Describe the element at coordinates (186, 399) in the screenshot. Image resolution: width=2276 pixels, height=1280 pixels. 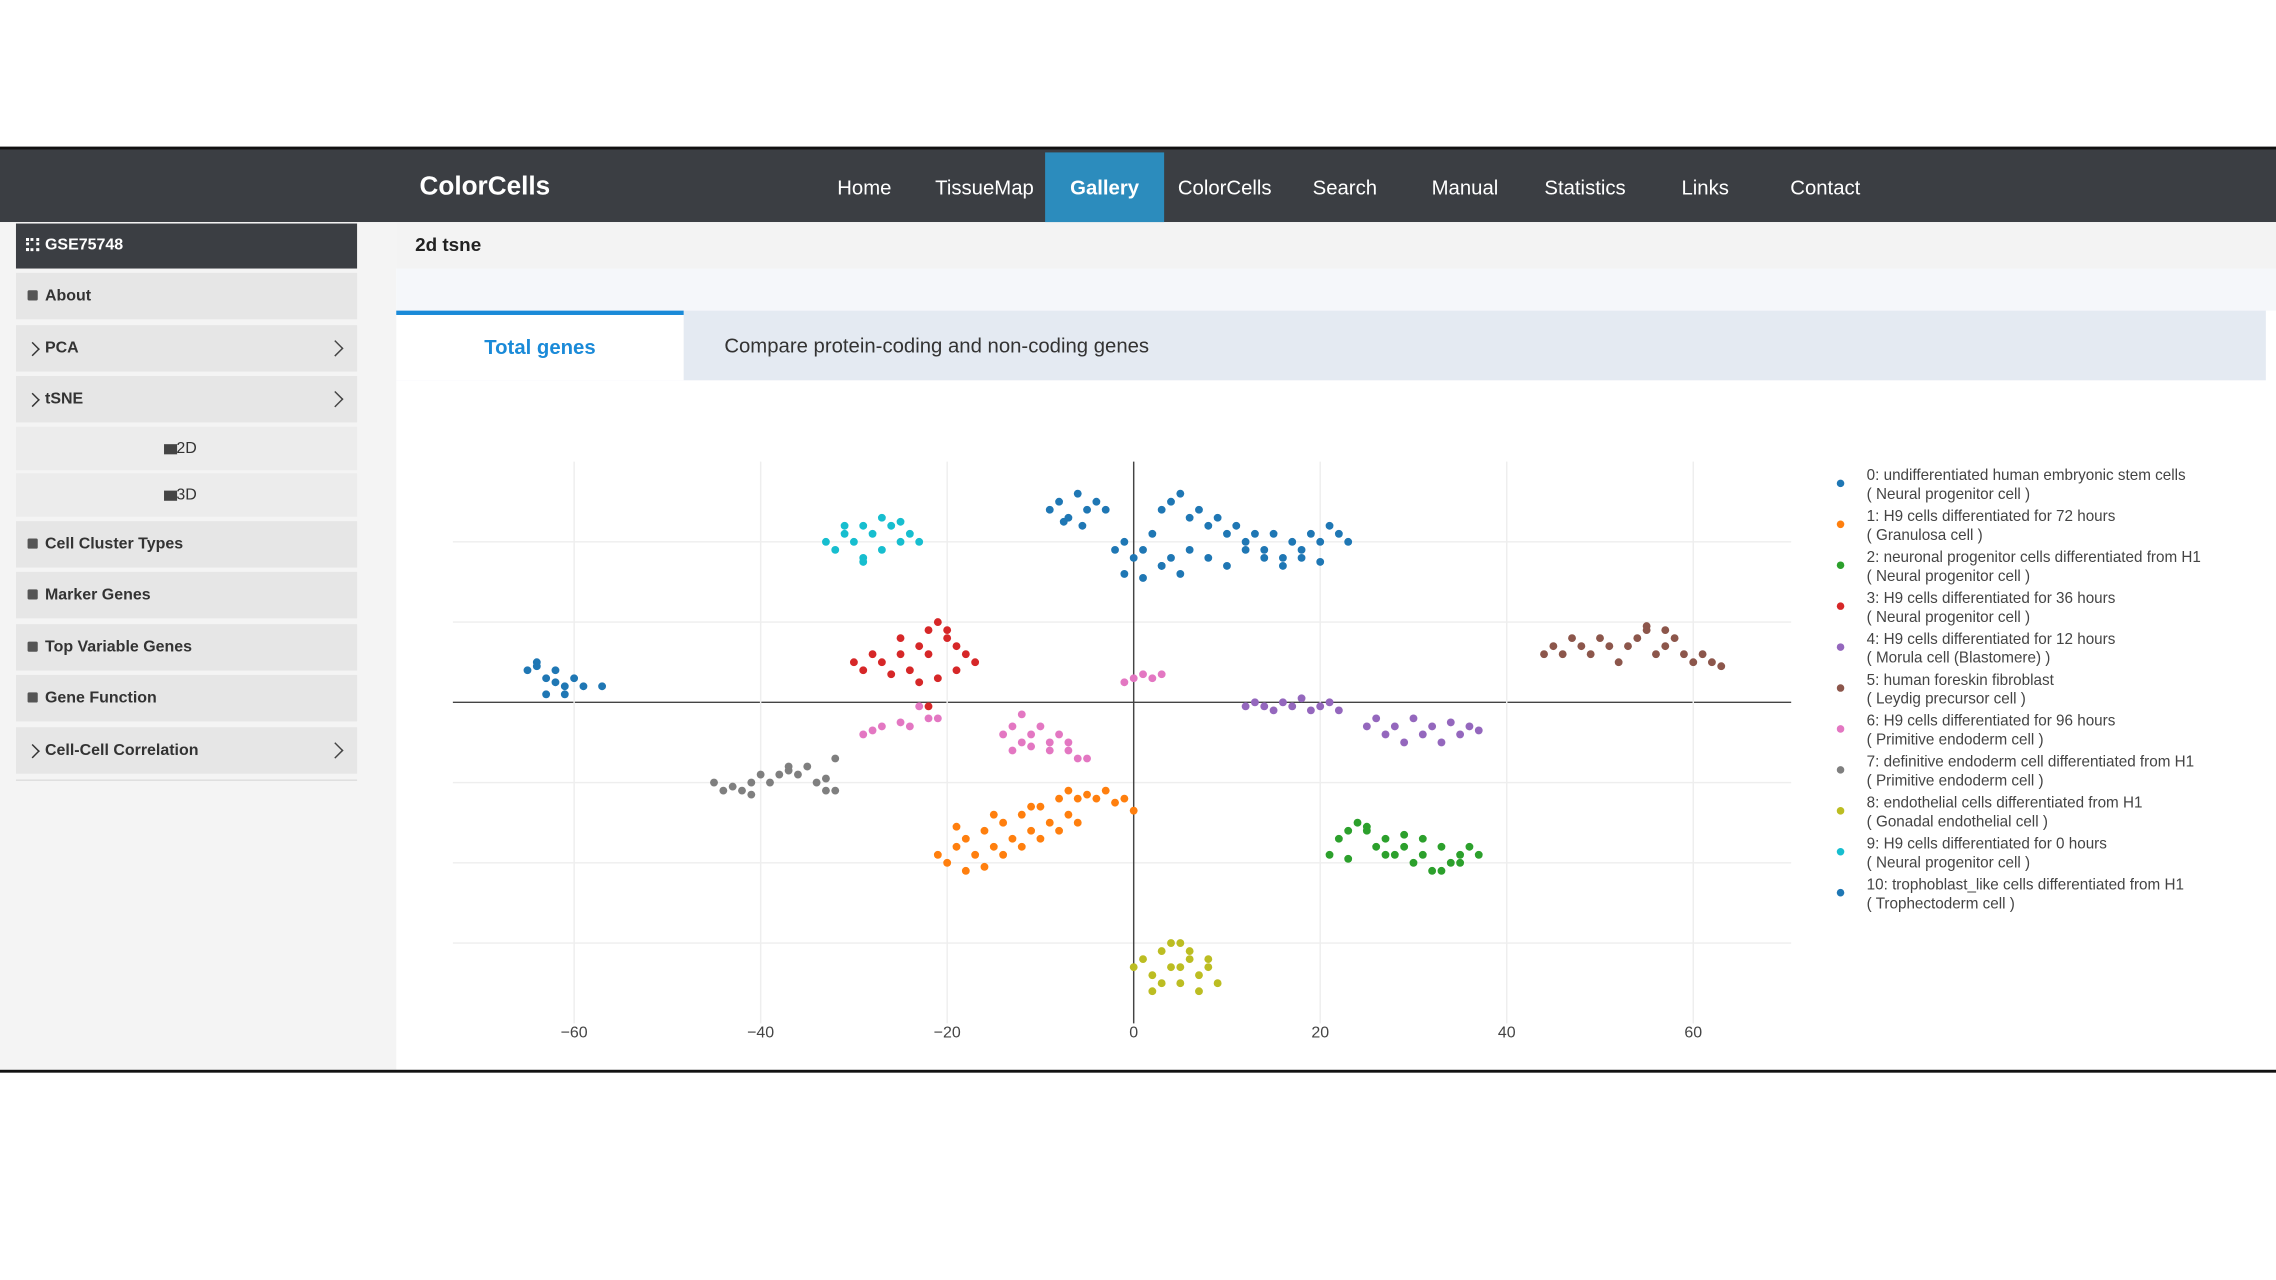
I see `sidebar-item: tSNE` at that location.